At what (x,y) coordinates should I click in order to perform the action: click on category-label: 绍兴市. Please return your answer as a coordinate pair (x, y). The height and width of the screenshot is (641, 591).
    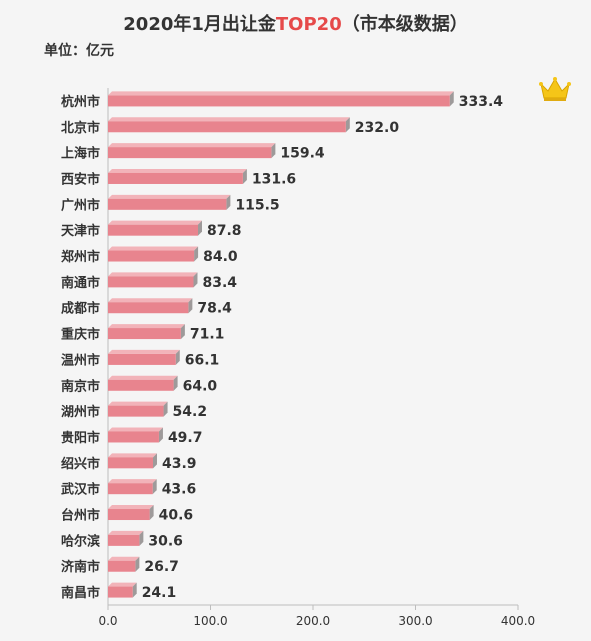
    Looking at the image, I should click on (80, 464).